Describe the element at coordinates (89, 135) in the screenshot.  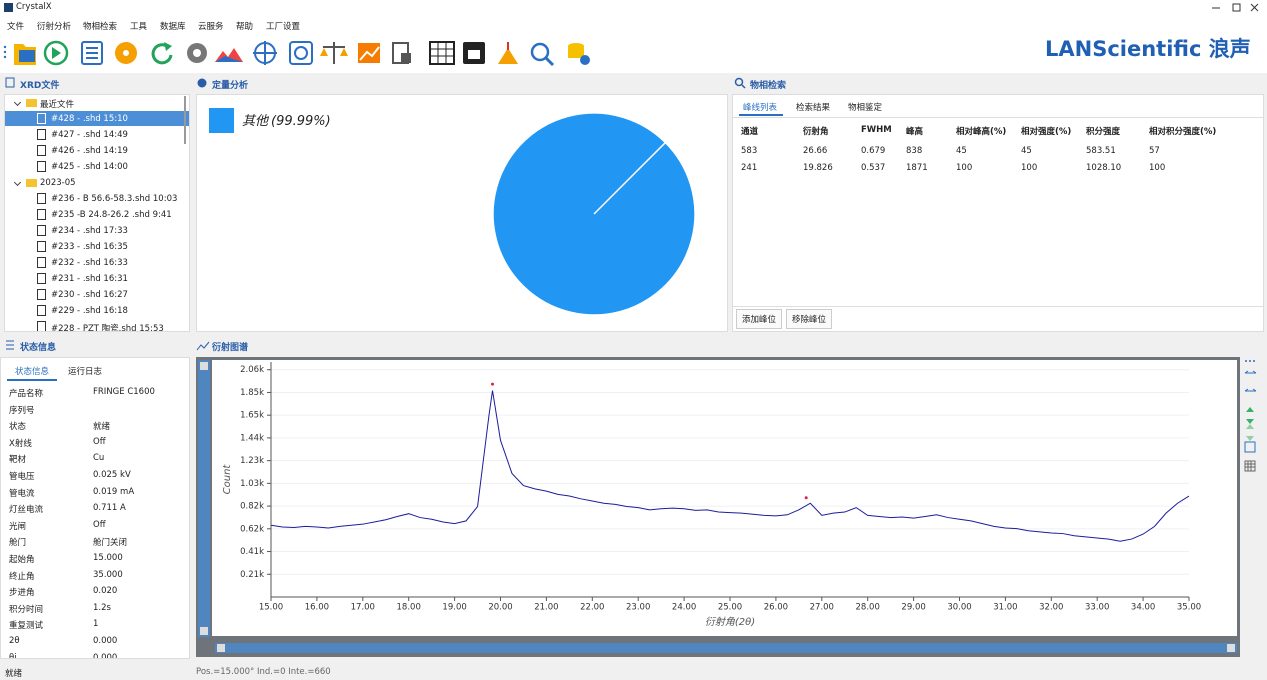
I see `file-item: #427 - .shd 14:49` at that location.